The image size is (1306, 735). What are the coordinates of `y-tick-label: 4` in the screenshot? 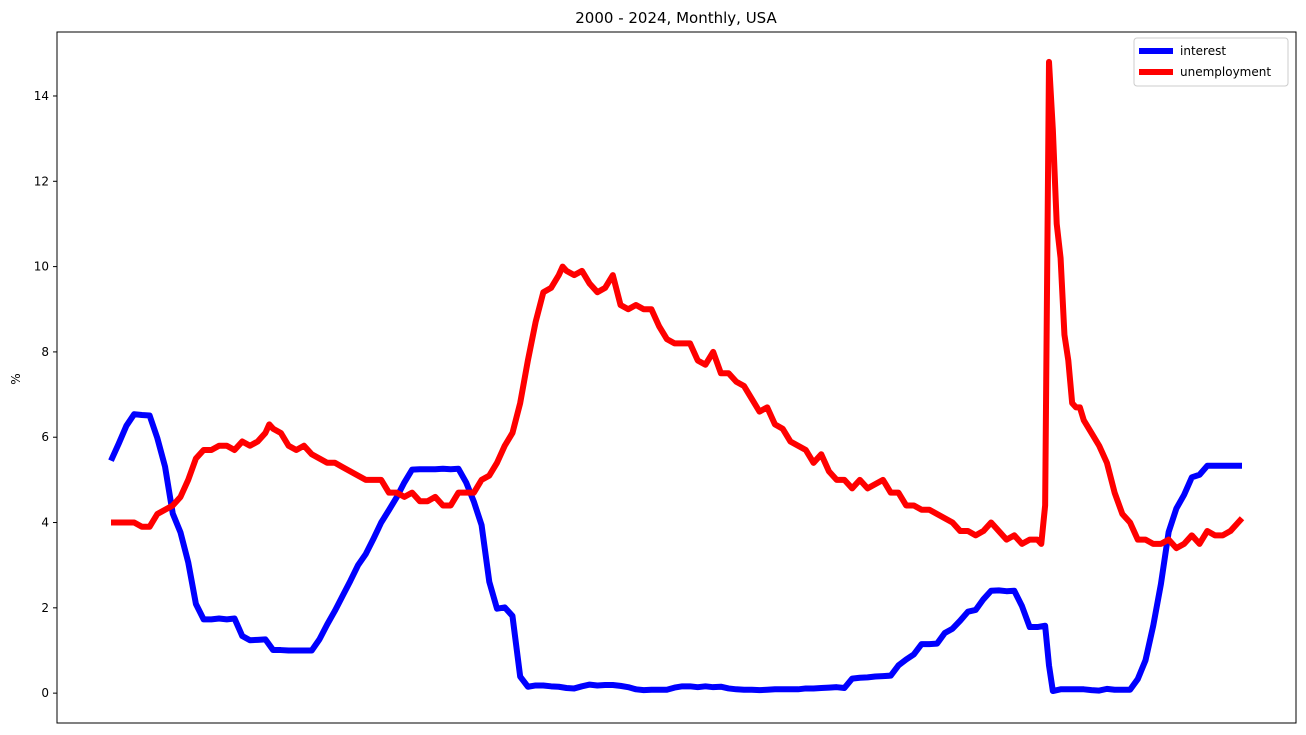 It's located at (45, 523).